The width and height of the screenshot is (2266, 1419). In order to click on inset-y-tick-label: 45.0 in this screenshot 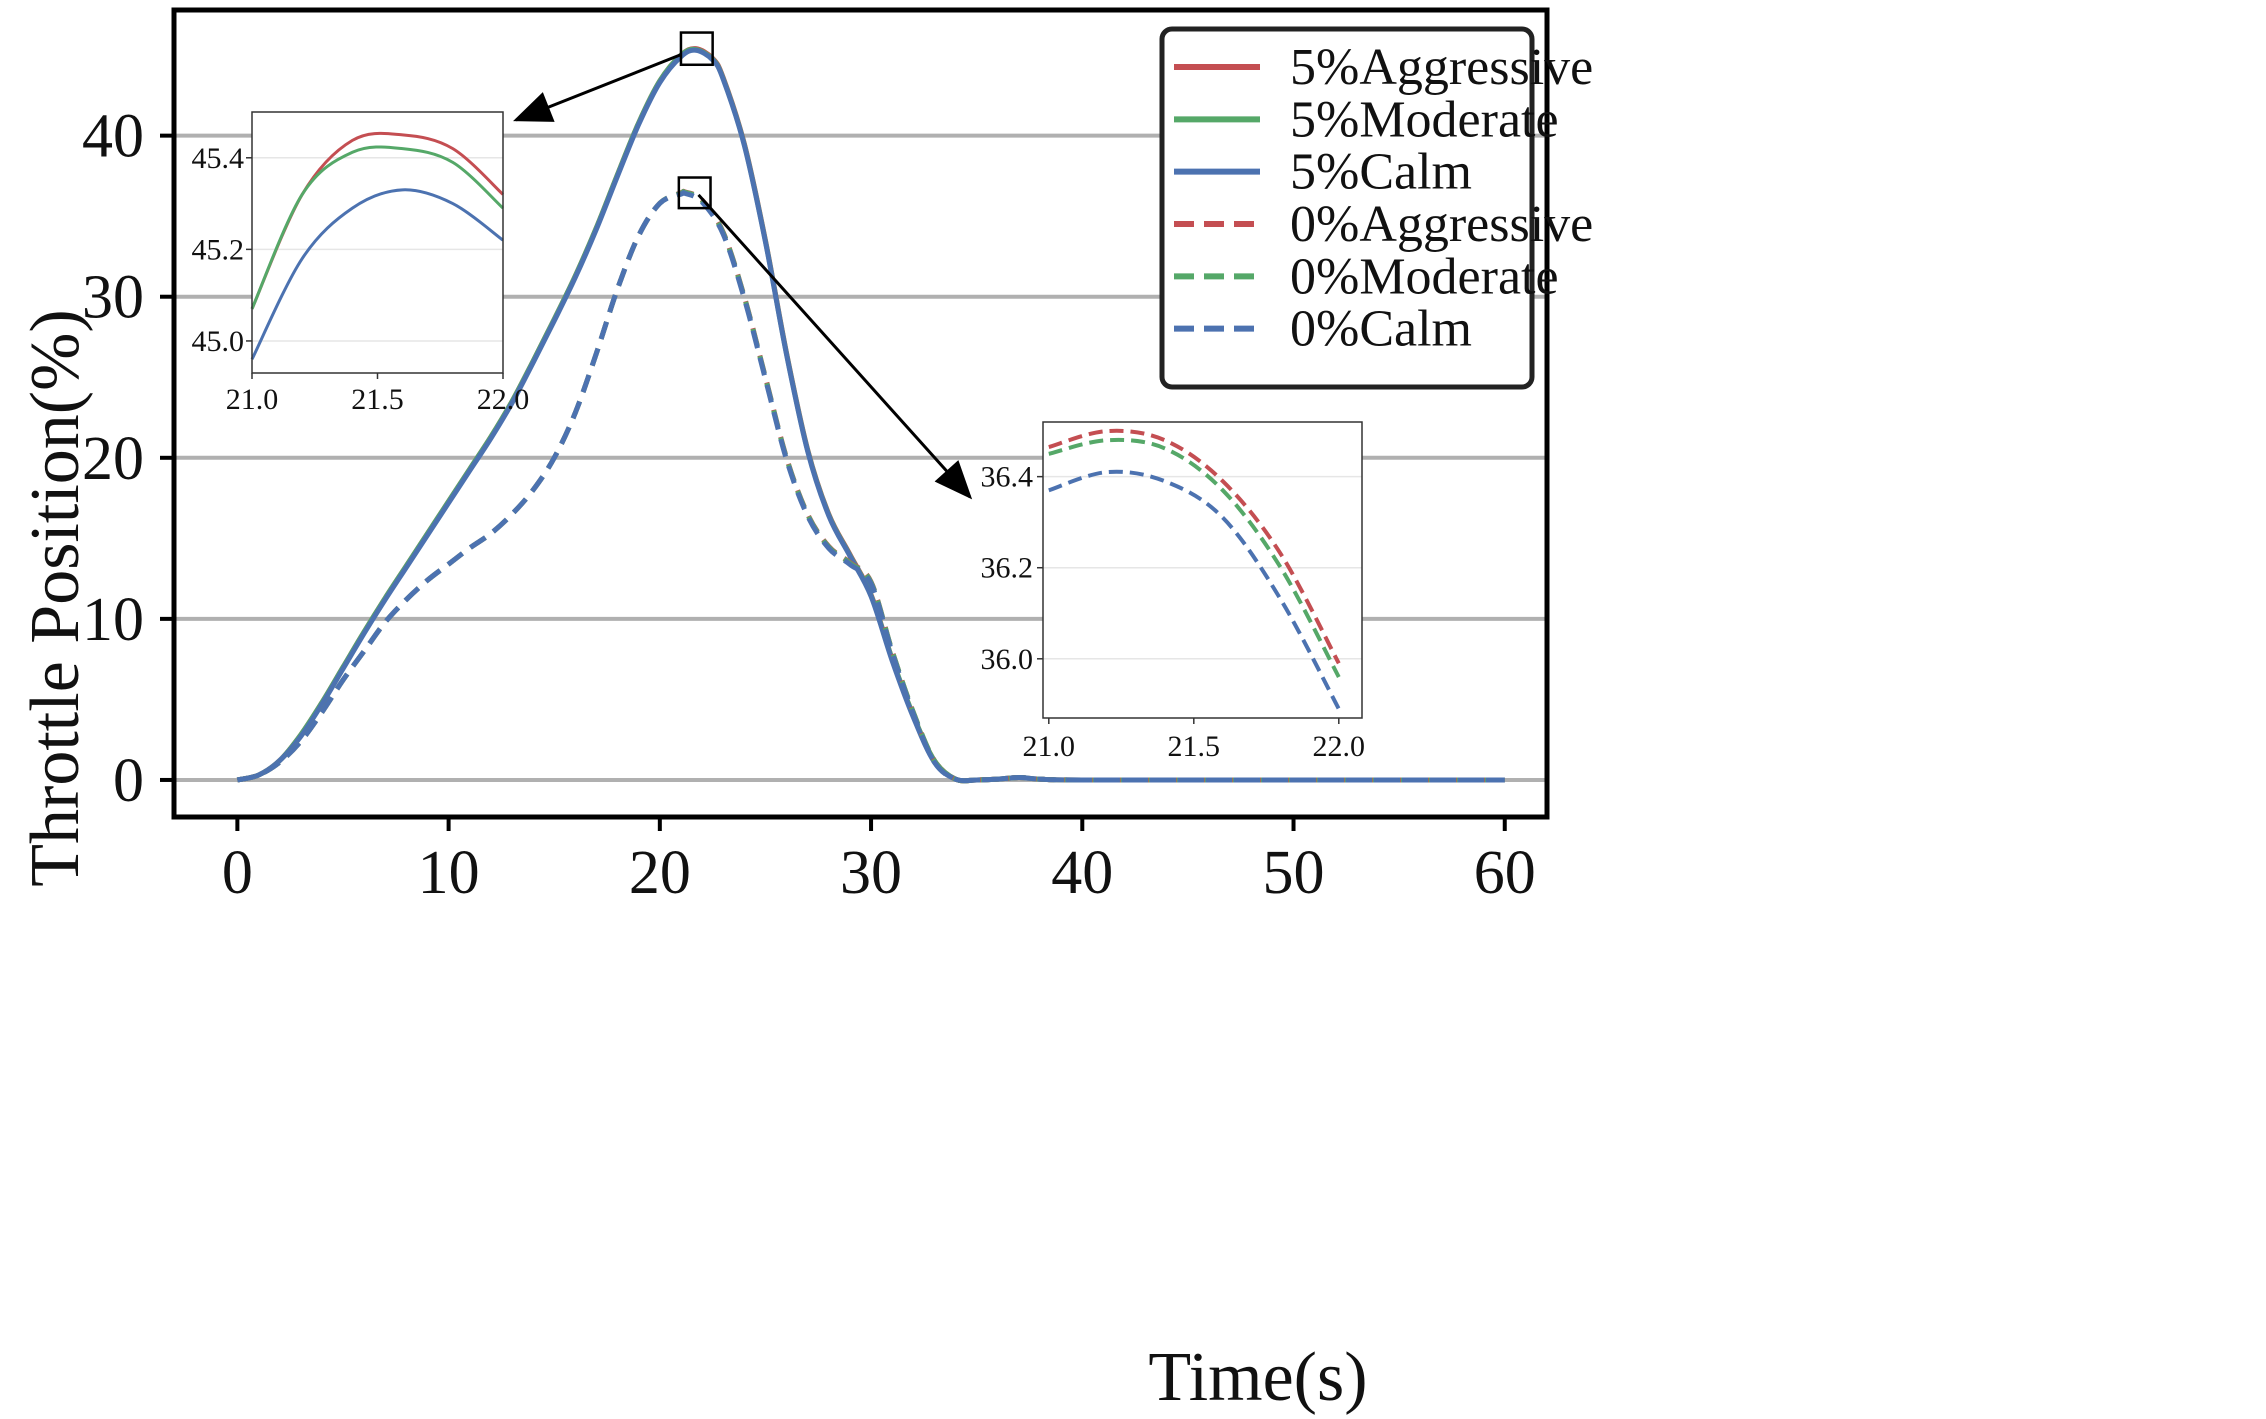, I will do `click(218, 341)`.